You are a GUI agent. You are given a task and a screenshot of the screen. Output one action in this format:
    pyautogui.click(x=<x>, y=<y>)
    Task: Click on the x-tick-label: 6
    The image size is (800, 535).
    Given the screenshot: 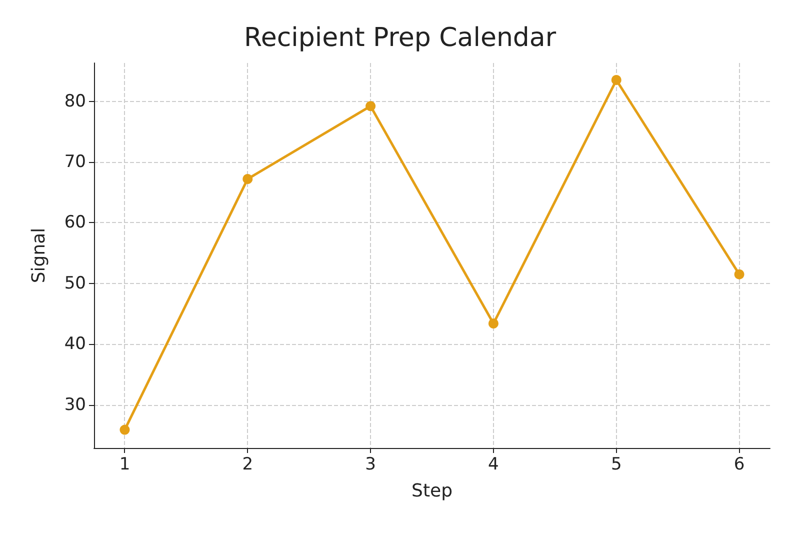 What is the action you would take?
    pyautogui.click(x=739, y=464)
    